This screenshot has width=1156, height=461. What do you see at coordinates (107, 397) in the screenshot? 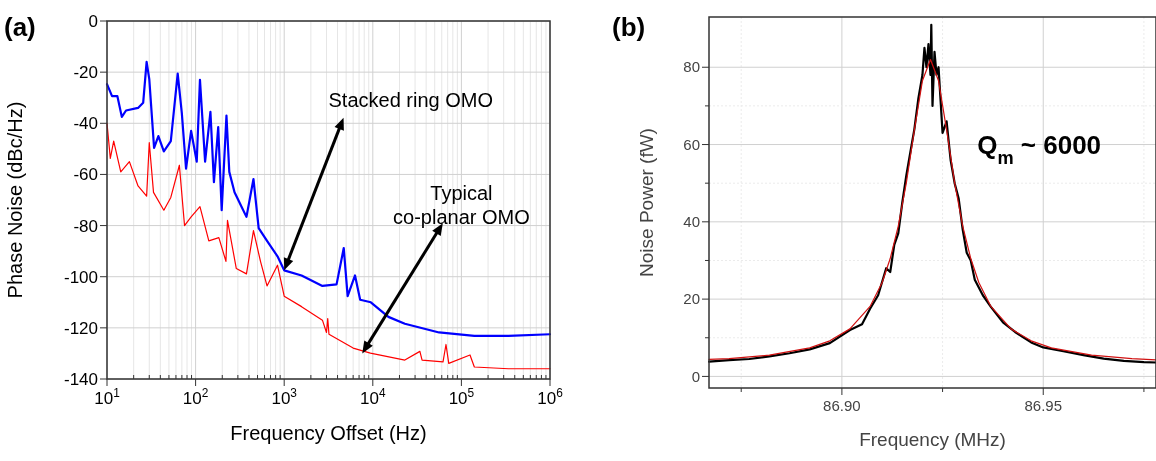
I see `x-tick-label: 10$^{1}$` at bounding box center [107, 397].